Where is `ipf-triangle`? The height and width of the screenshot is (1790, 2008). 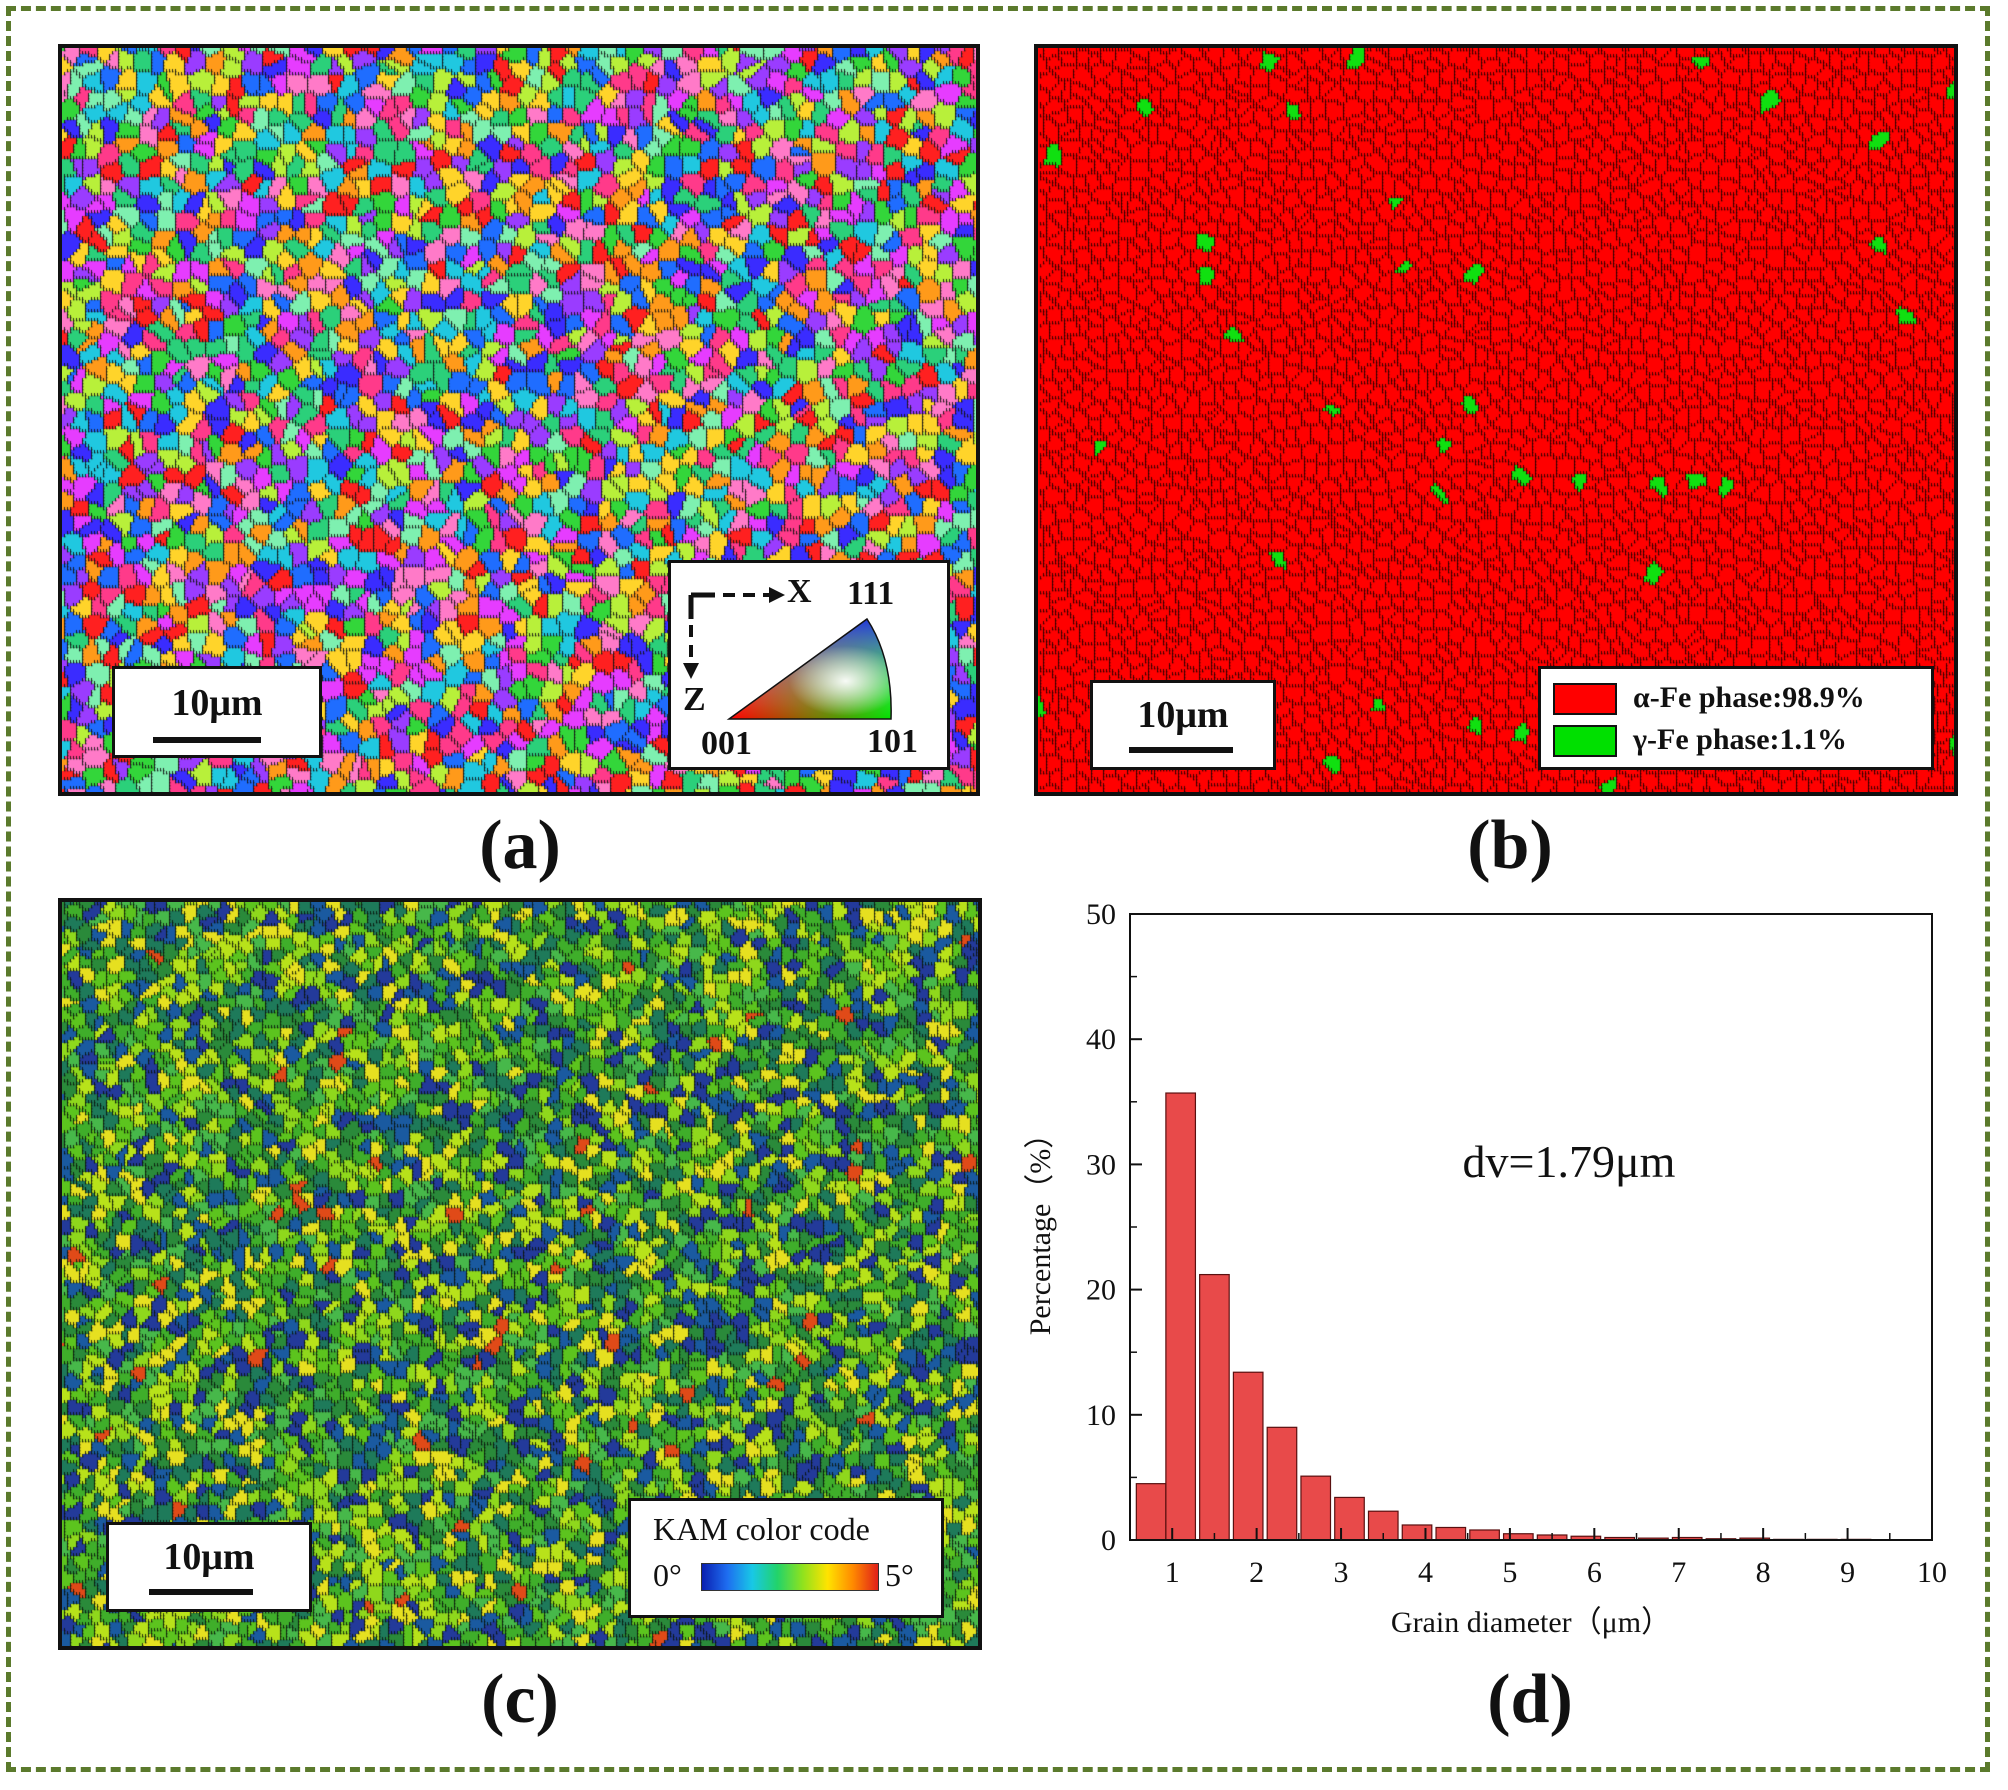
ipf-triangle is located at coordinates (809, 668).